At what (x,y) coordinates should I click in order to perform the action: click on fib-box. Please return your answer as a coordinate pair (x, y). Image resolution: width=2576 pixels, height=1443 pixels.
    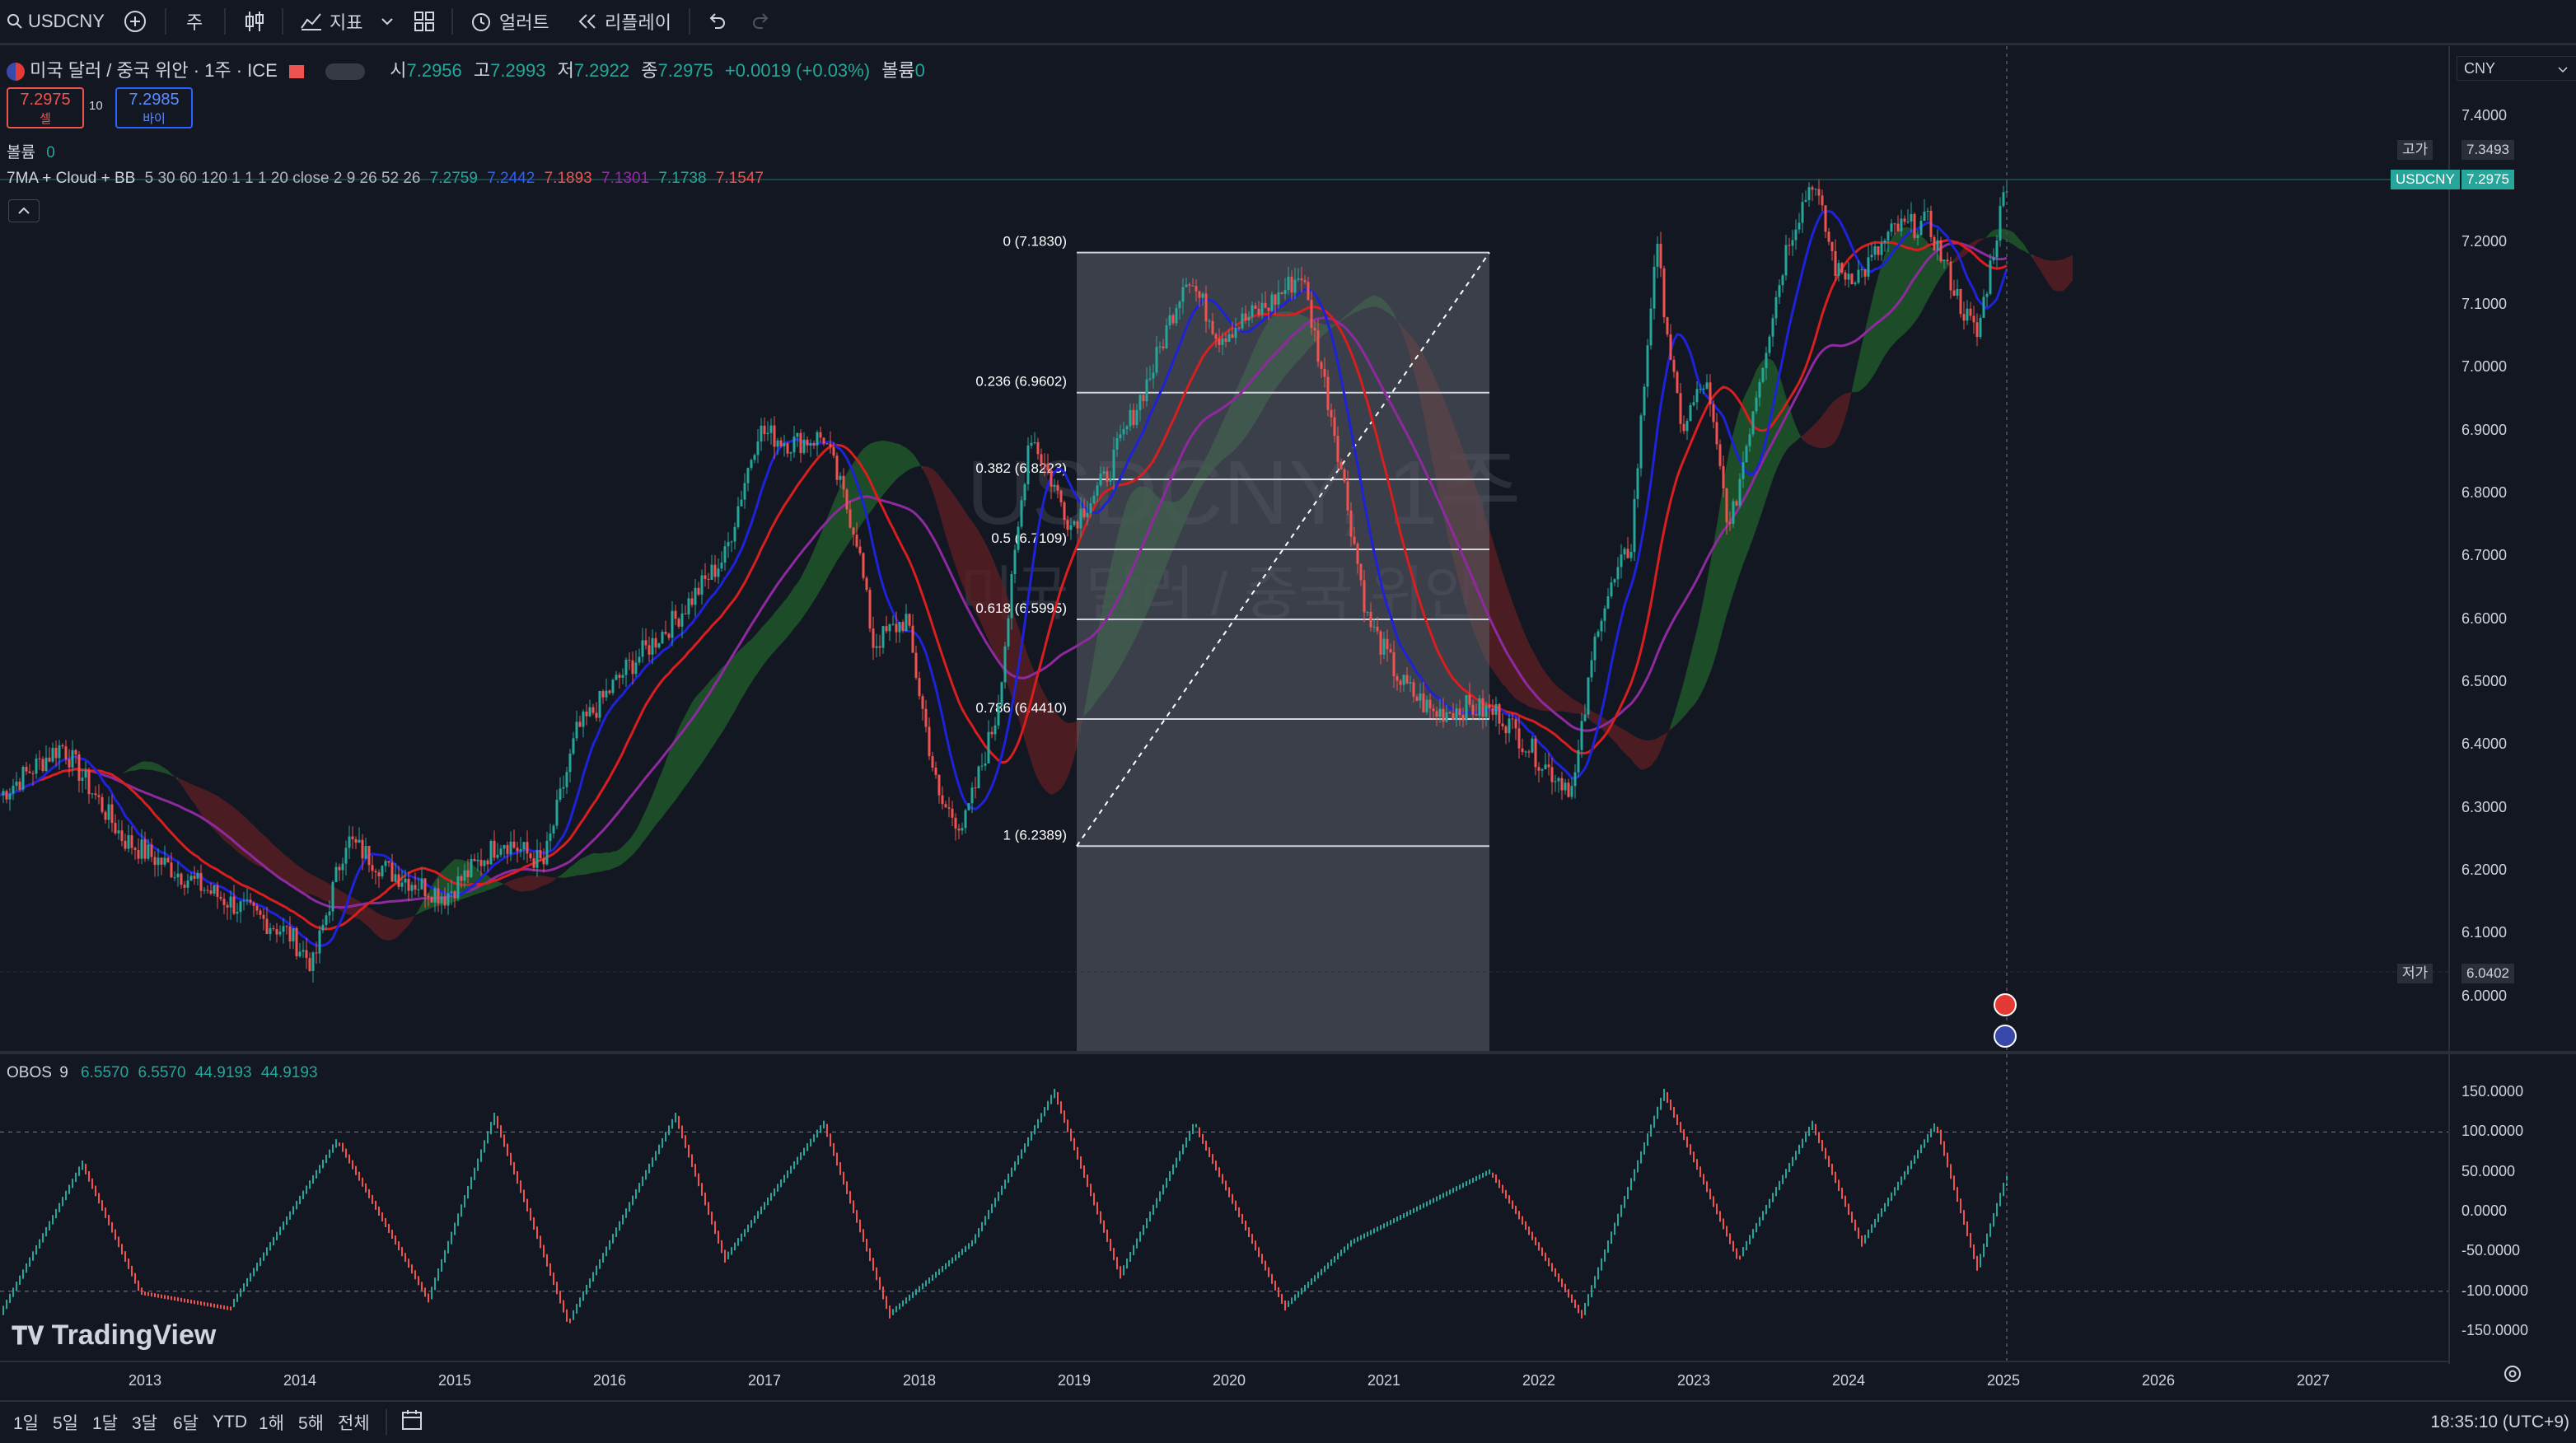
    Looking at the image, I should click on (1283, 652).